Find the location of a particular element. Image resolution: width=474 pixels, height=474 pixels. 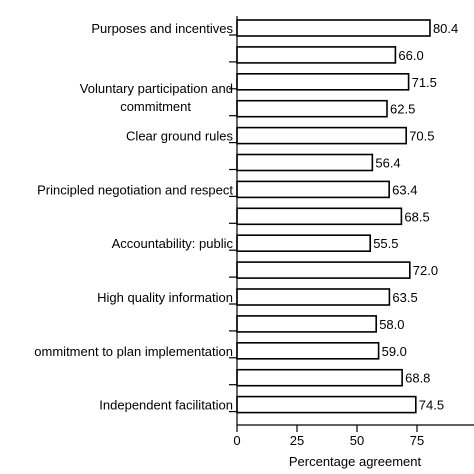

value-label: 58.0 is located at coordinates (391, 324).